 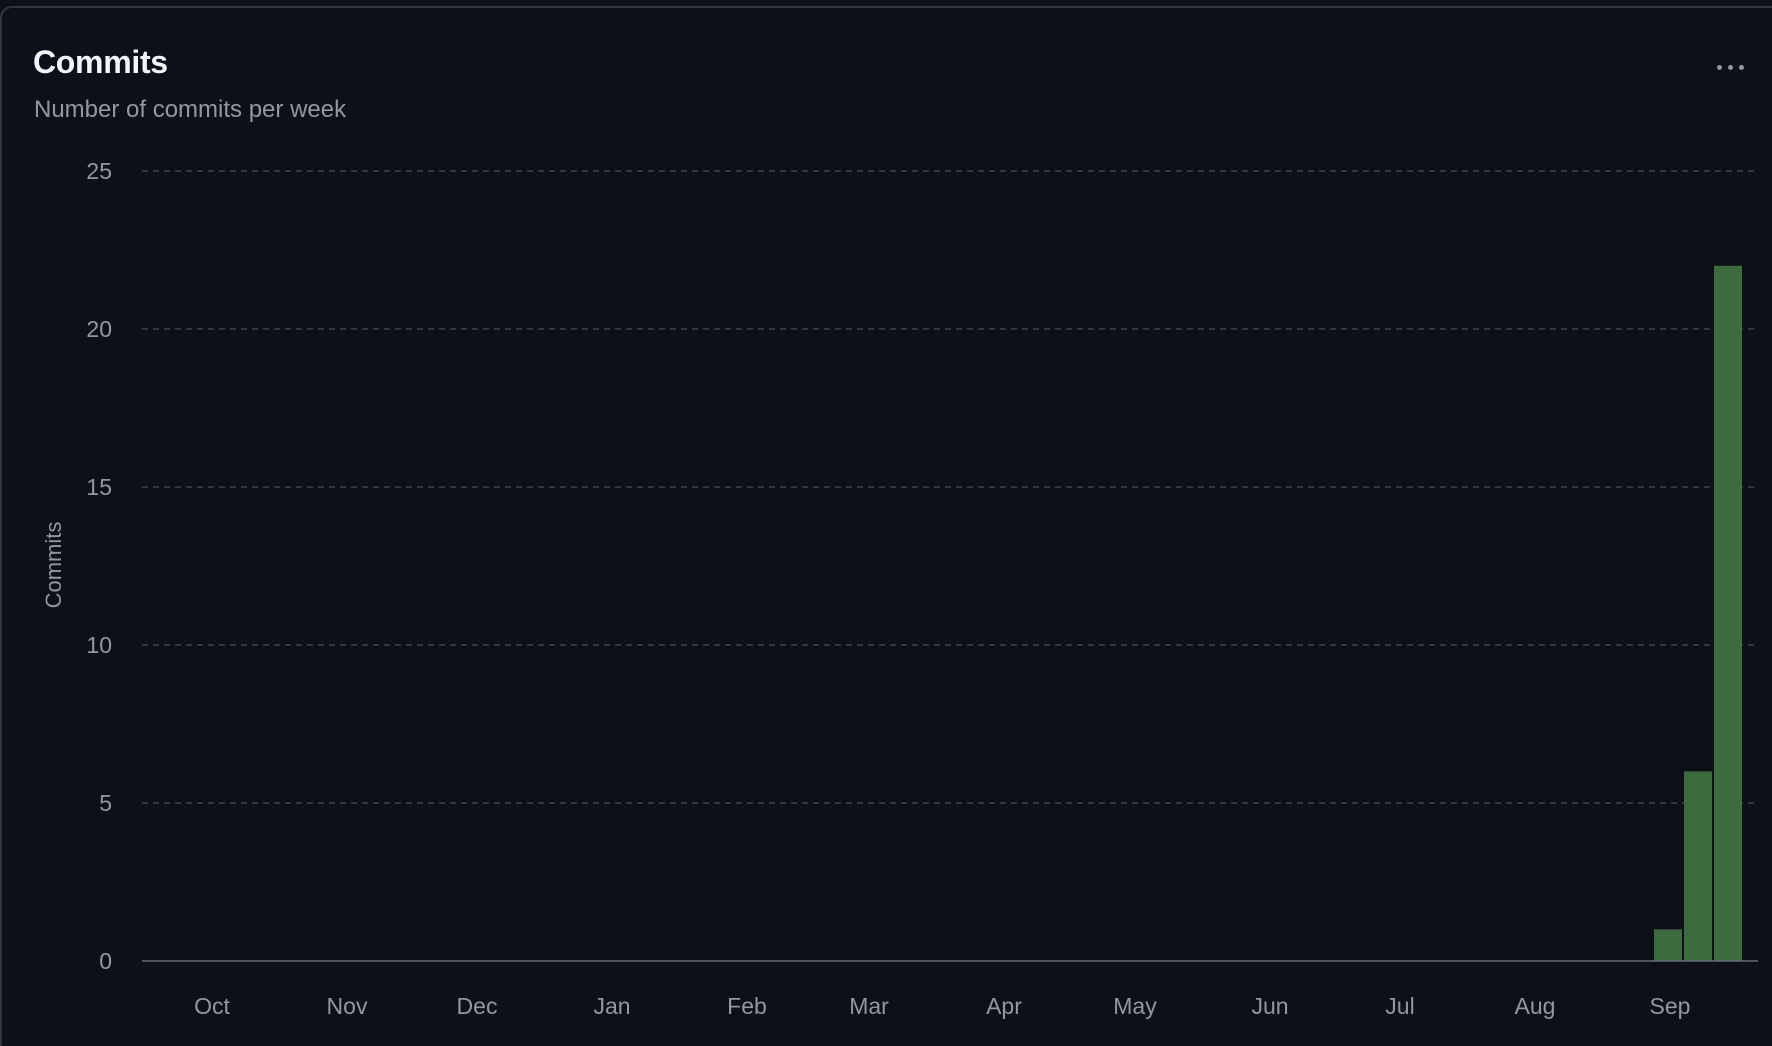 What do you see at coordinates (1535, 1006) in the screenshot?
I see `x-tick-label: Aug` at bounding box center [1535, 1006].